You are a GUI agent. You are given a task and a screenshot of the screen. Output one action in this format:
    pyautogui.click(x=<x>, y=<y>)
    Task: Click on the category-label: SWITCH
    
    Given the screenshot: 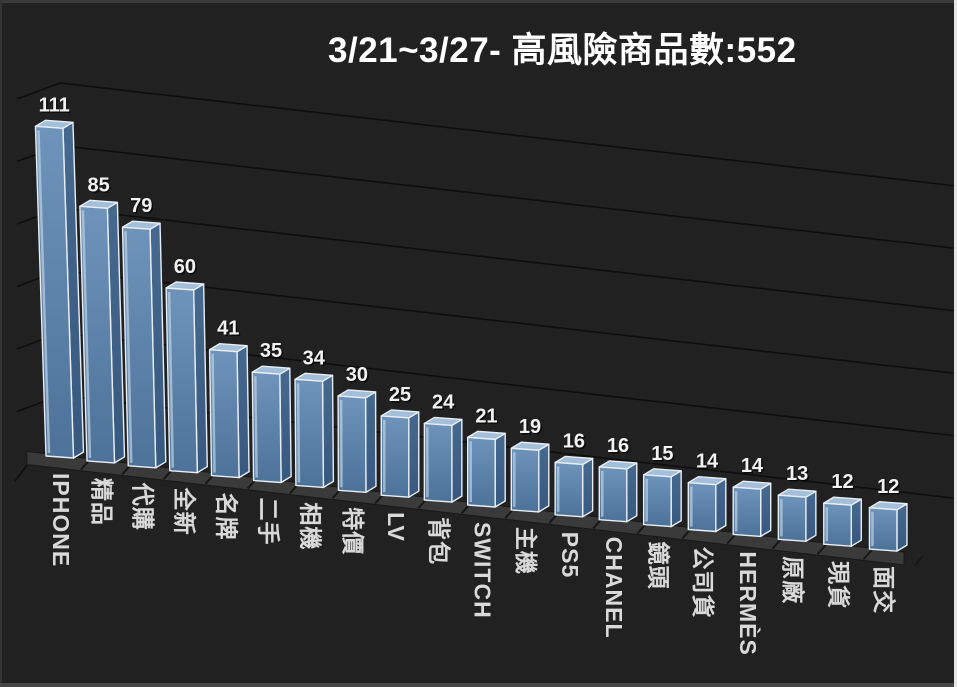 What is the action you would take?
    pyautogui.click(x=482, y=570)
    